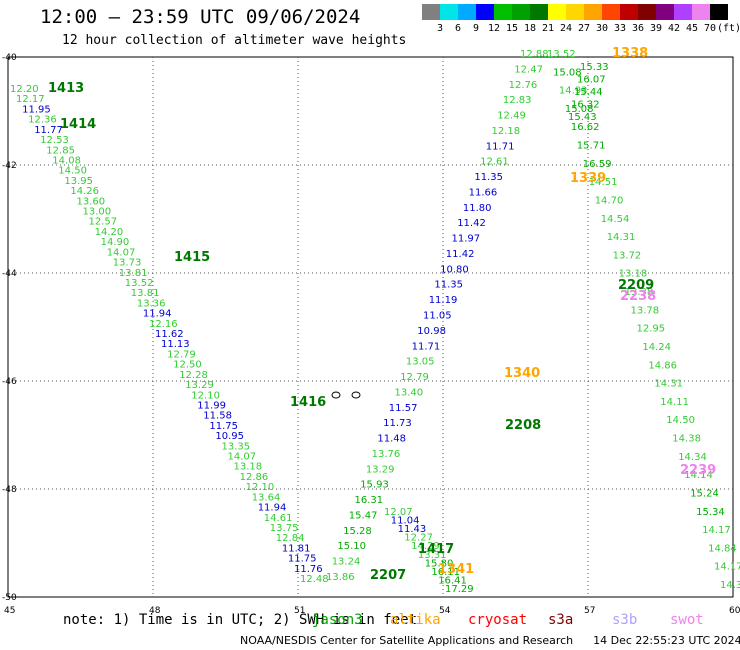 This screenshot has width=740, height=650. Describe the element at coordinates (66, 161) in the screenshot. I see `wave-height-point: 14.08` at that location.